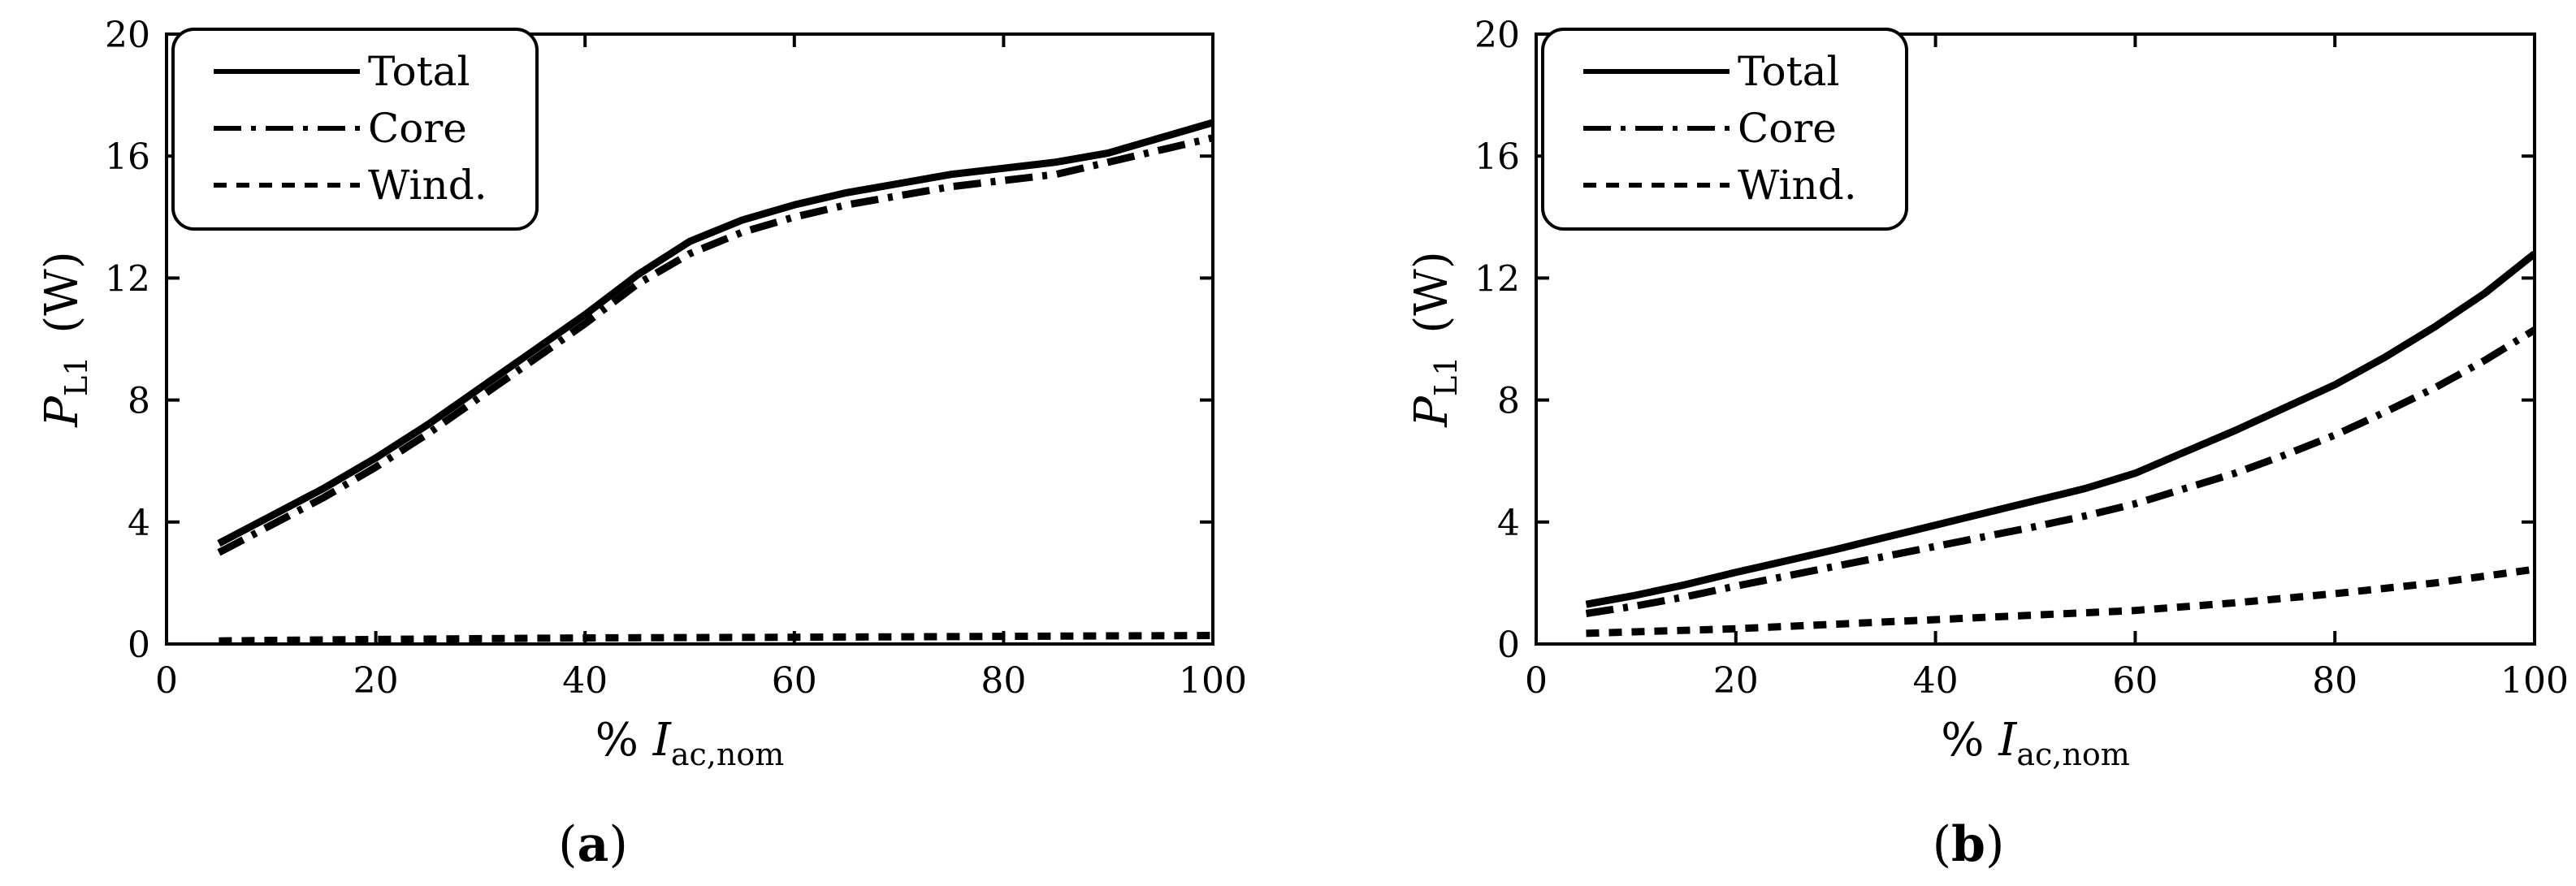 This screenshot has height=886, width=2576. Describe the element at coordinates (1969, 844) in the screenshot. I see `panel-caption: (b)` at that location.